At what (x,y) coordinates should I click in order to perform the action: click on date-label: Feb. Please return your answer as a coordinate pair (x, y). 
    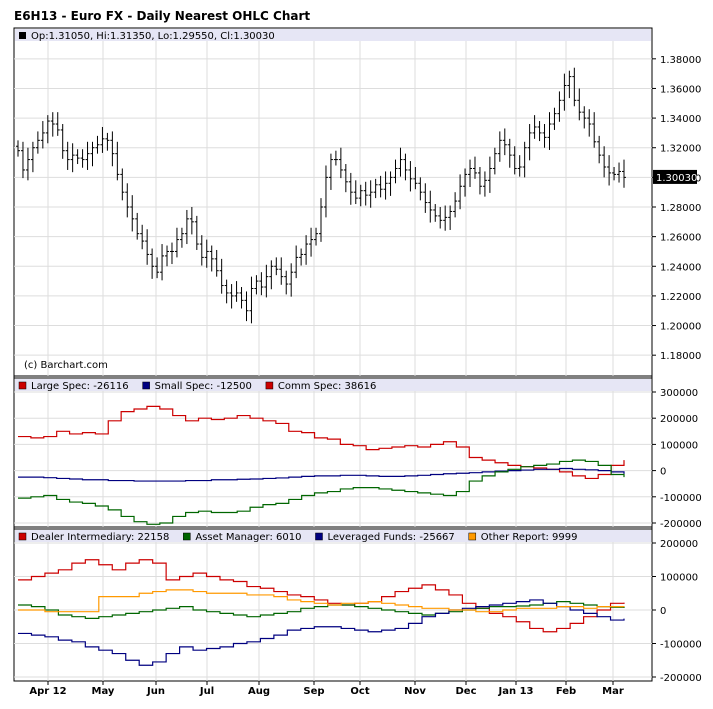
    Looking at the image, I should click on (566, 691).